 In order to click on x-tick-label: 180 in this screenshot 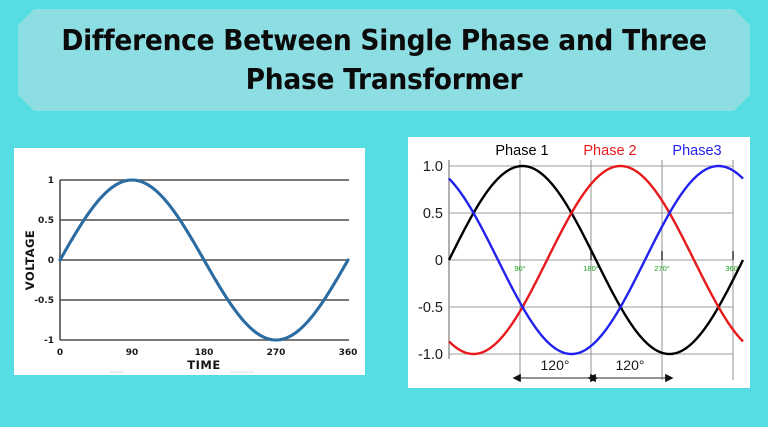, I will do `click(204, 353)`.